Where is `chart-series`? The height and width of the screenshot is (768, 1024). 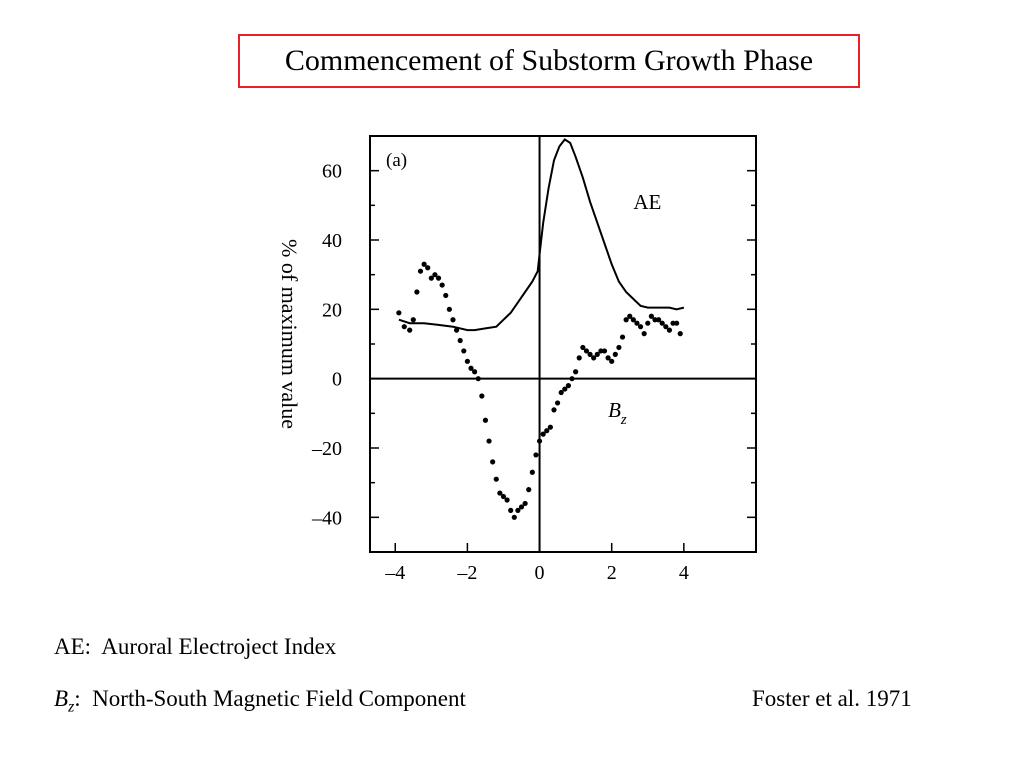
chart-series is located at coordinates (540, 329).